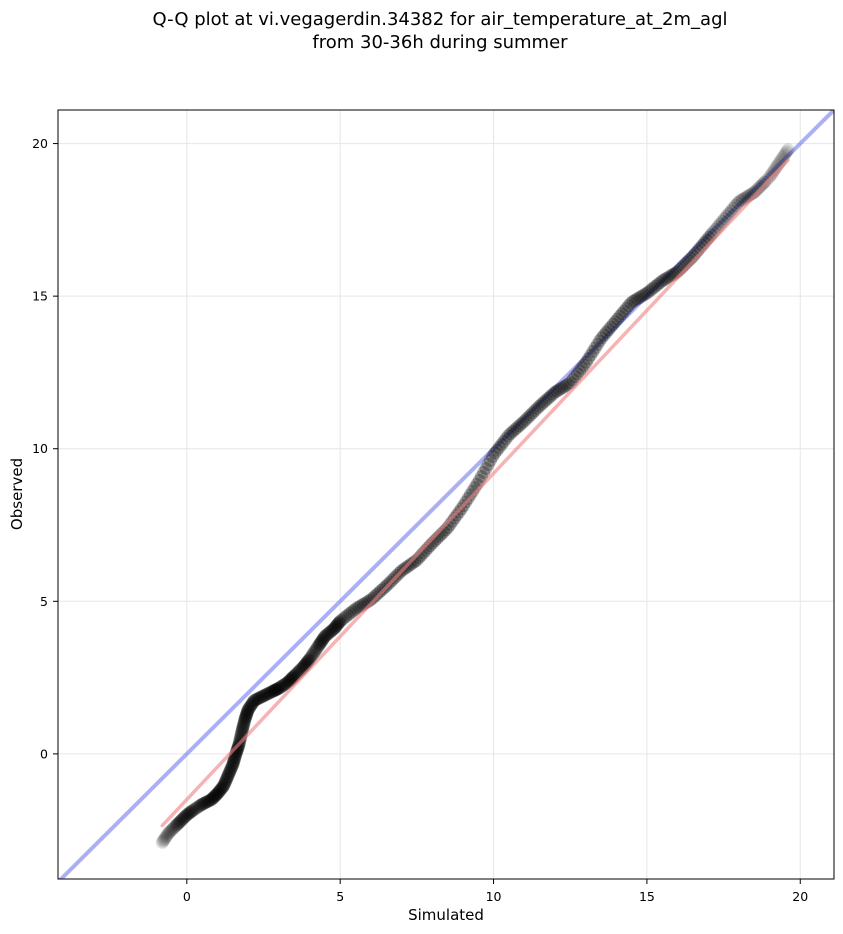 This screenshot has width=843, height=934. I want to click on chart-title-line-2: from 30-36h during summer, so click(440, 42).